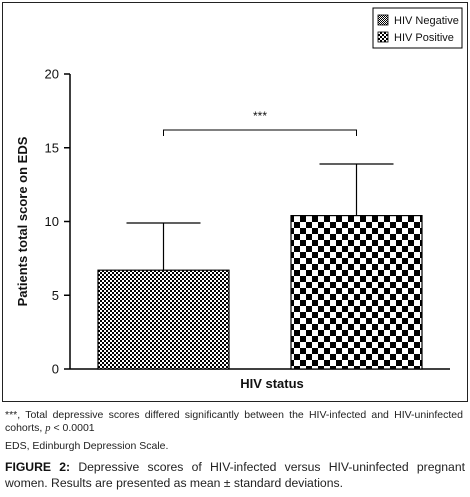 This screenshot has height=497, width=470. I want to click on bar-hiv-negative, so click(163, 319).